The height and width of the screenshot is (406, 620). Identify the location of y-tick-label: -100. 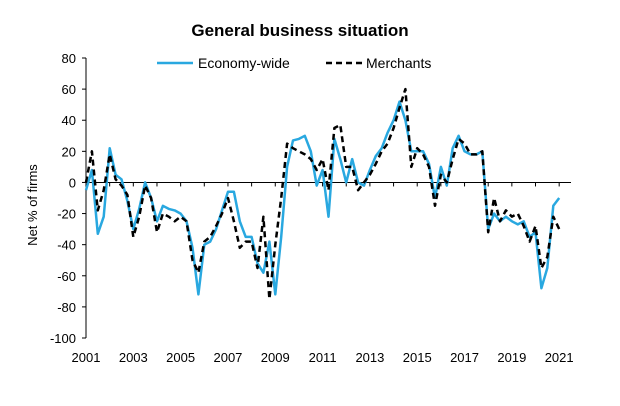
(63, 338).